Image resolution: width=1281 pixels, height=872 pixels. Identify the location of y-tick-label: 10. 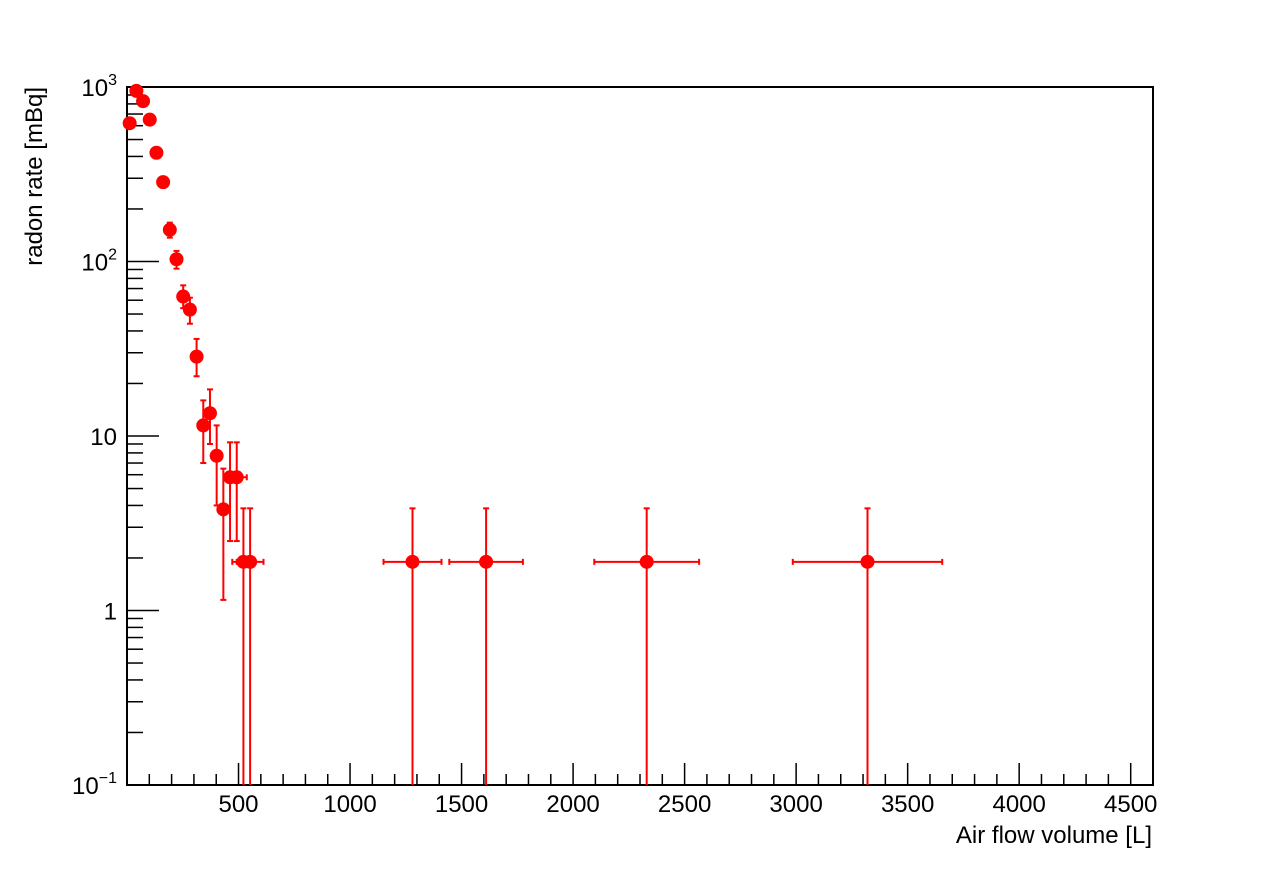
(103, 437).